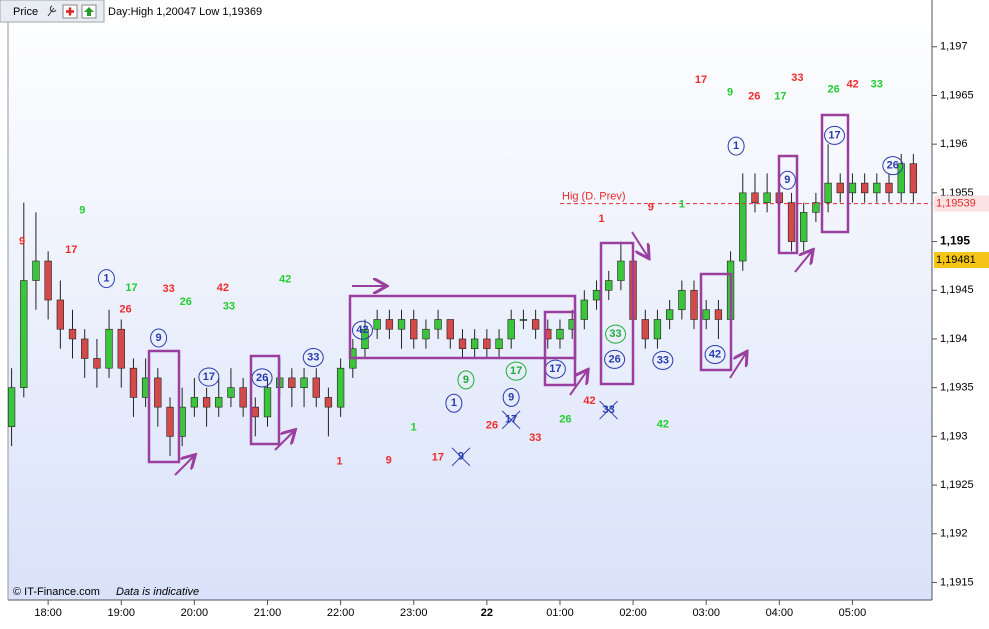  What do you see at coordinates (853, 613) in the screenshot?
I see `x-tick-label: 05:00` at bounding box center [853, 613].